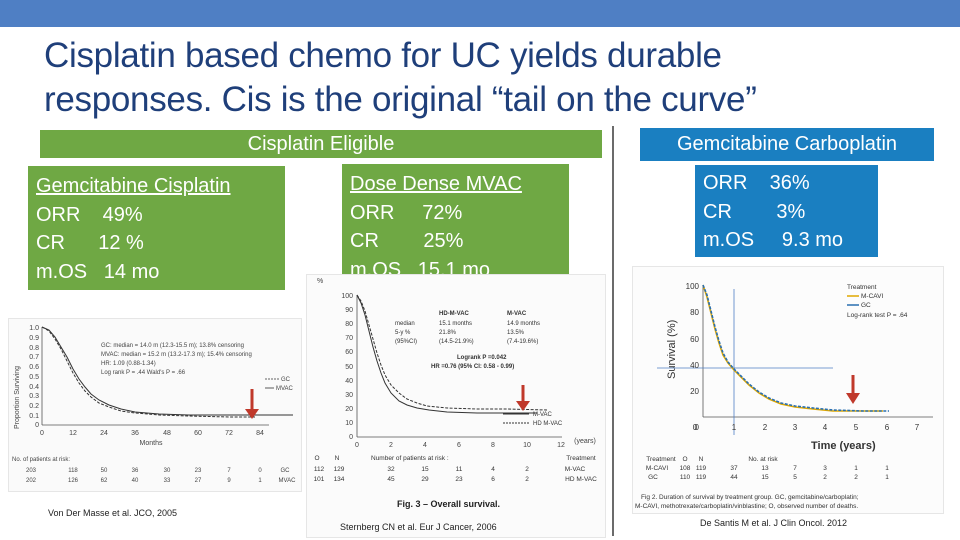 This screenshot has height=540, width=960. I want to click on fig3-xtick: 4, so click(825, 427).